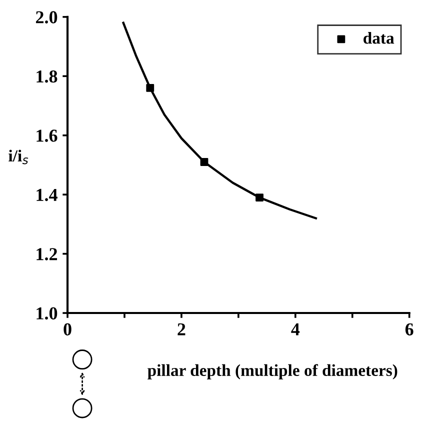  Describe the element at coordinates (68, 329) in the screenshot. I see `x-tick-label: 0` at that location.